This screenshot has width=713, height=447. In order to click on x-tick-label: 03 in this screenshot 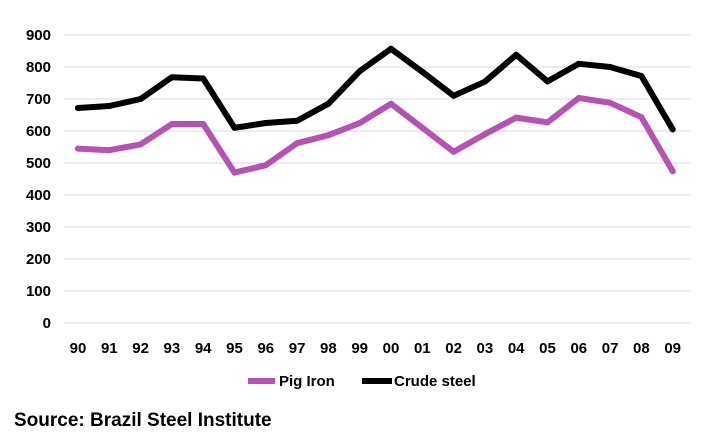, I will do `click(485, 348)`.